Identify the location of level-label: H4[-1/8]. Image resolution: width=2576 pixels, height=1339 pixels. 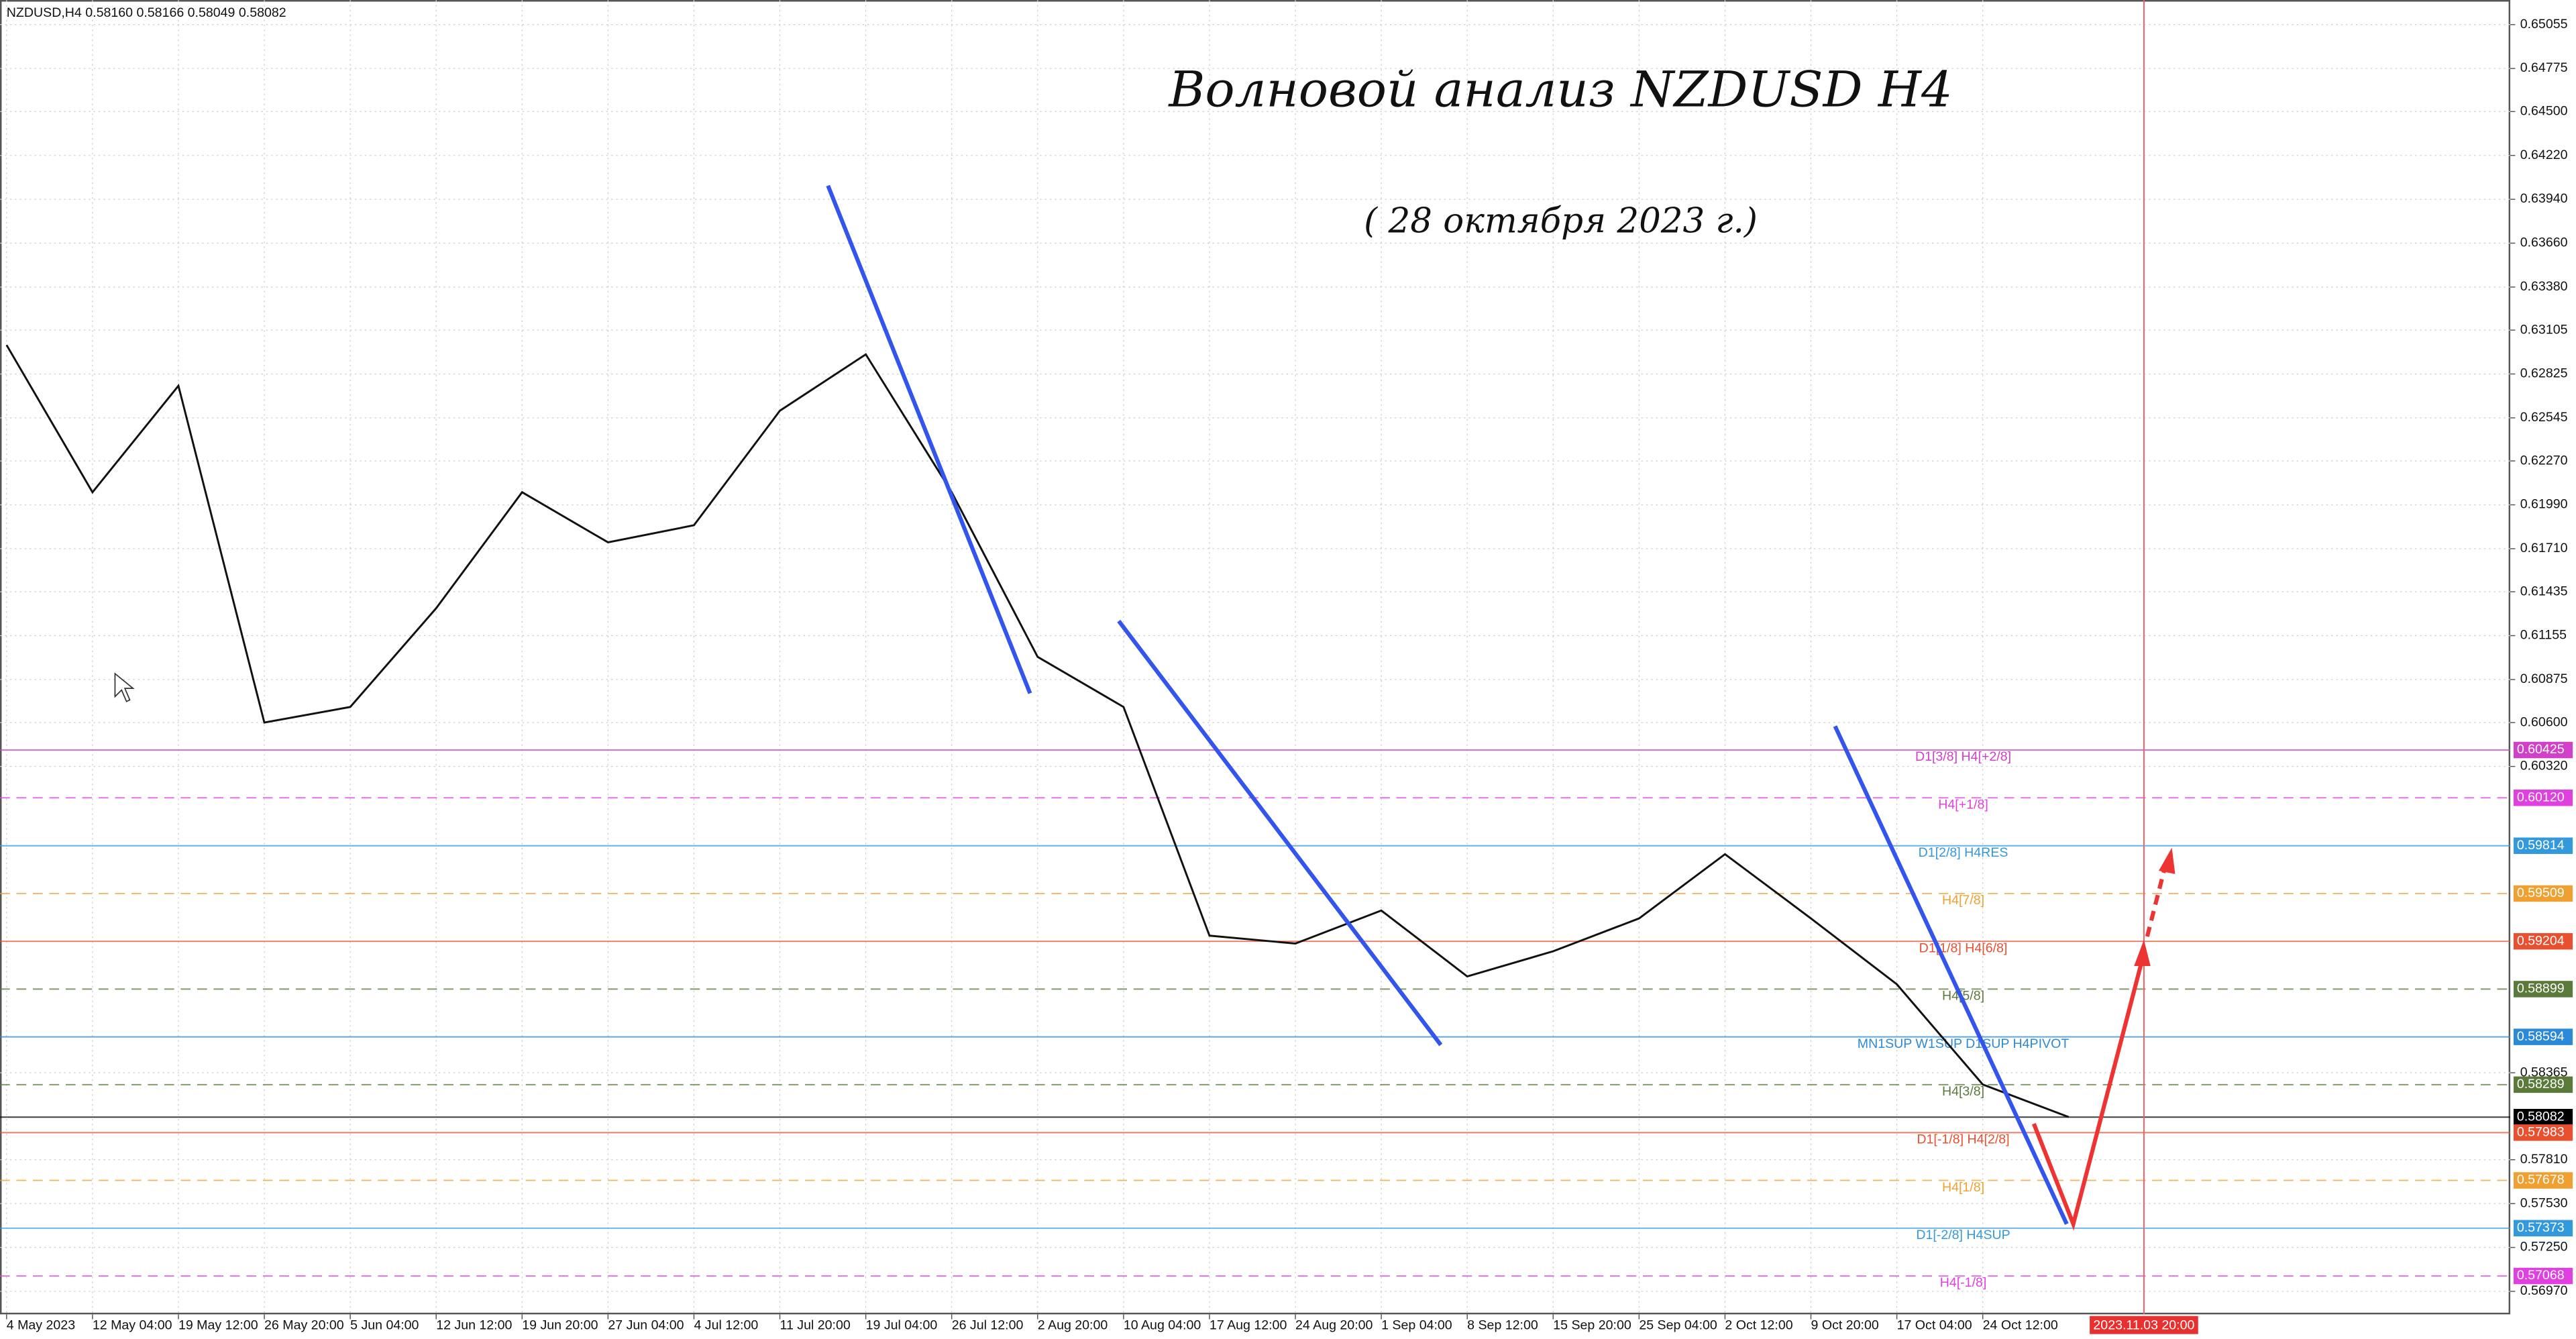
(1963, 1282).